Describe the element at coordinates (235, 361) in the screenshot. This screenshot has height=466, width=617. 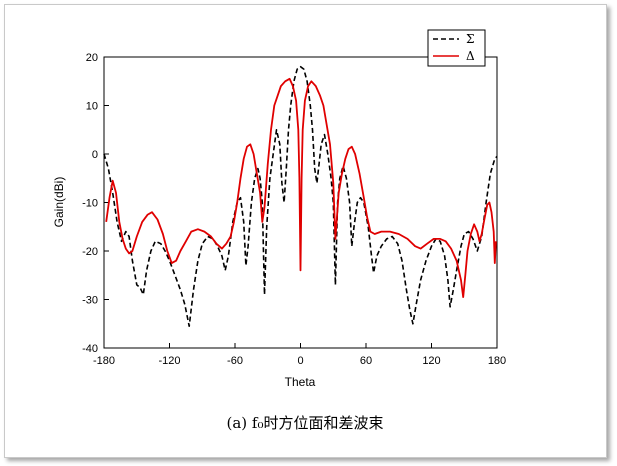
I see `x-tick-label: -60` at that location.